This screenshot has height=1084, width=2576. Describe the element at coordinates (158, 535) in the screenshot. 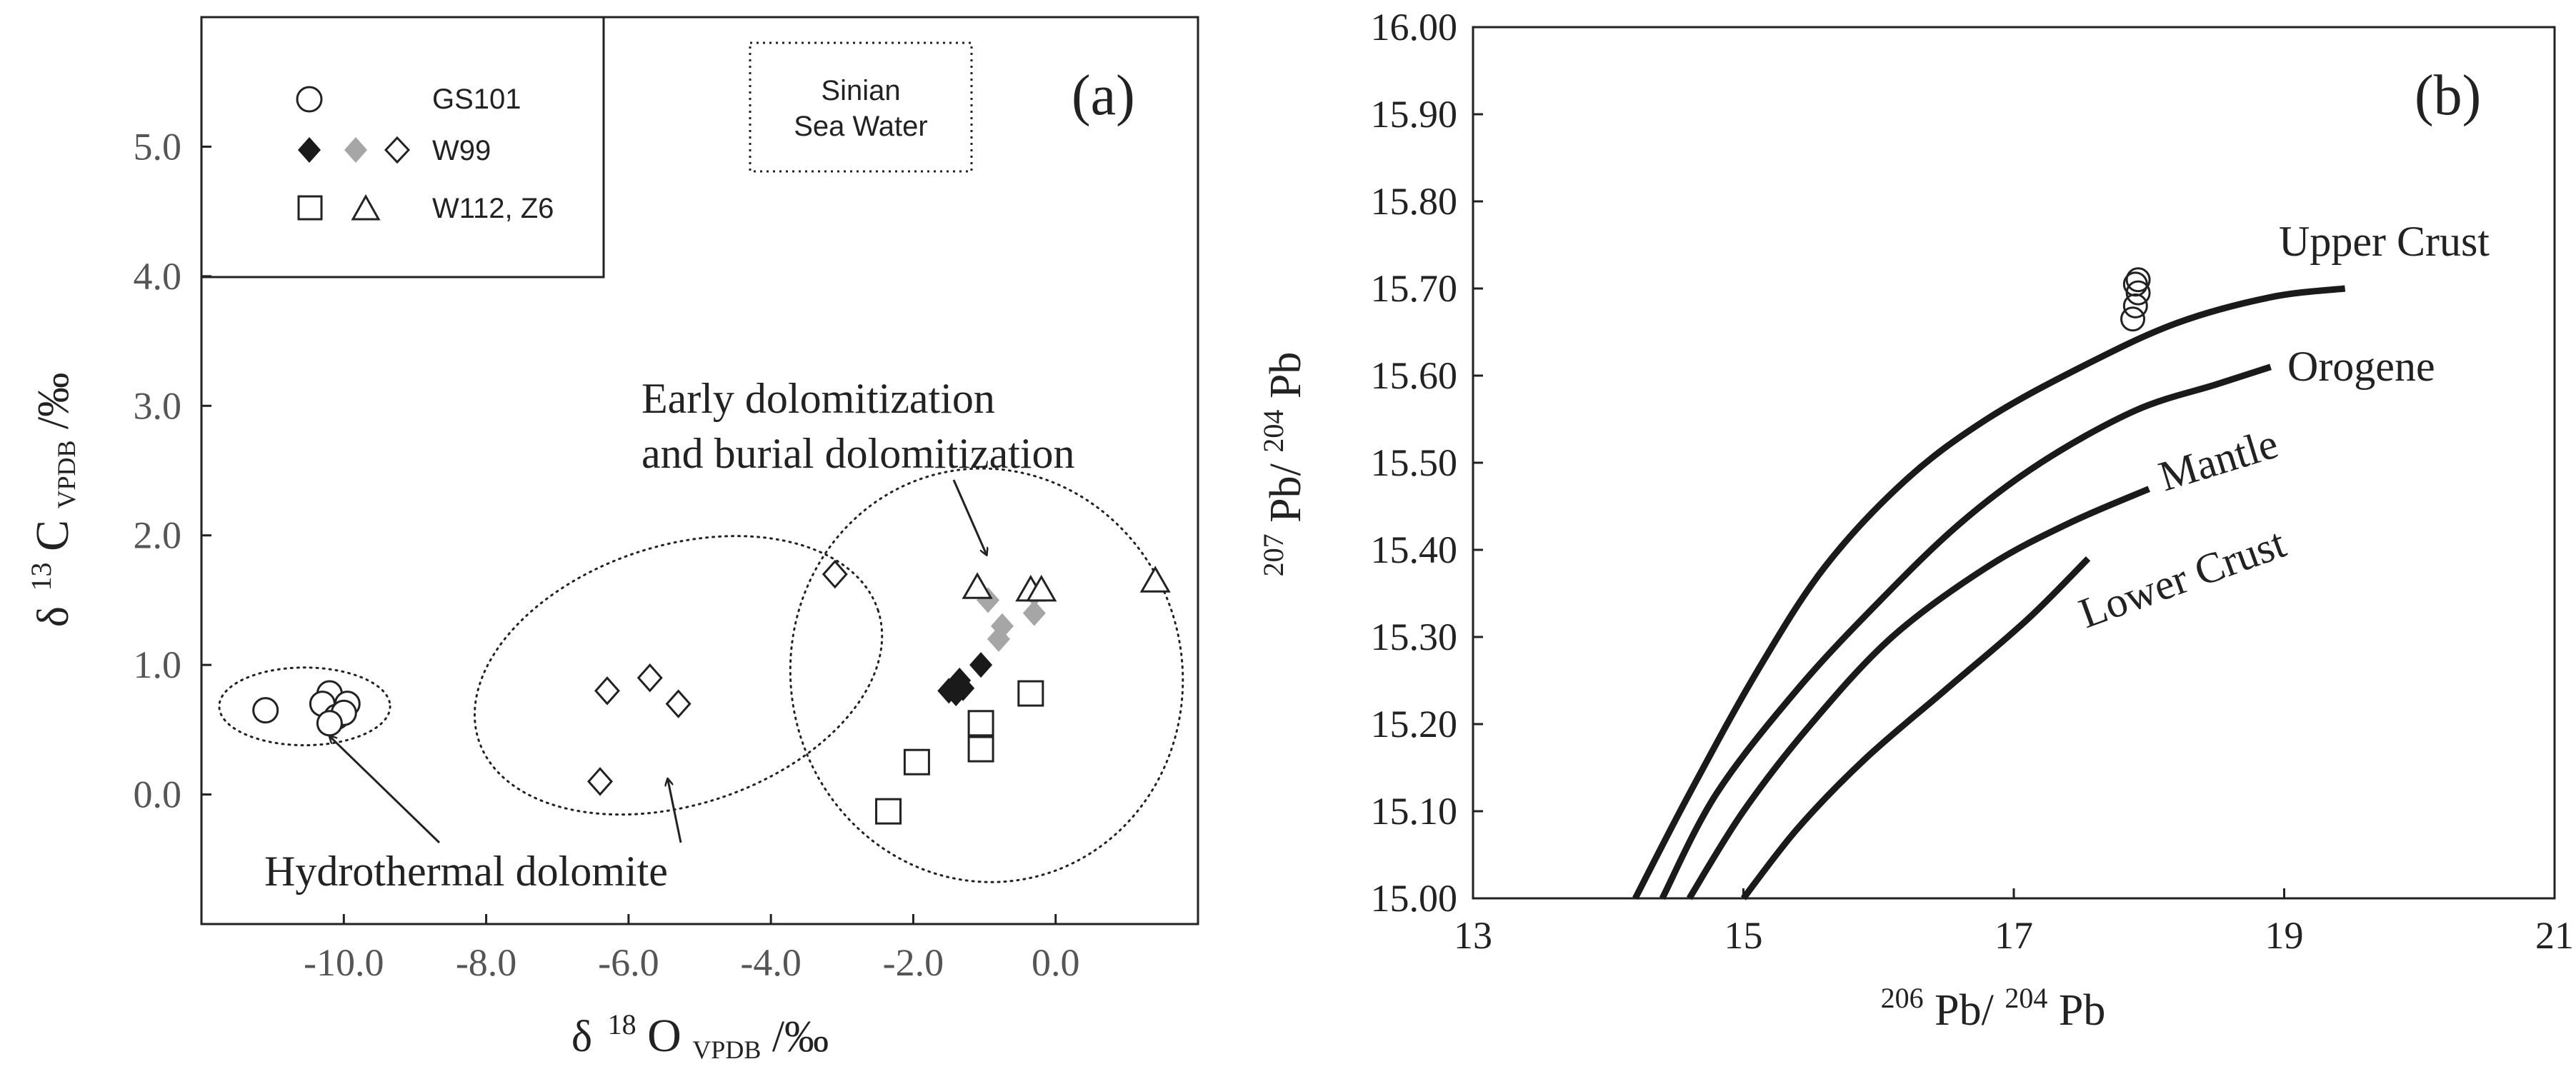

I see `y-tick-label-a-2: 2.0` at that location.